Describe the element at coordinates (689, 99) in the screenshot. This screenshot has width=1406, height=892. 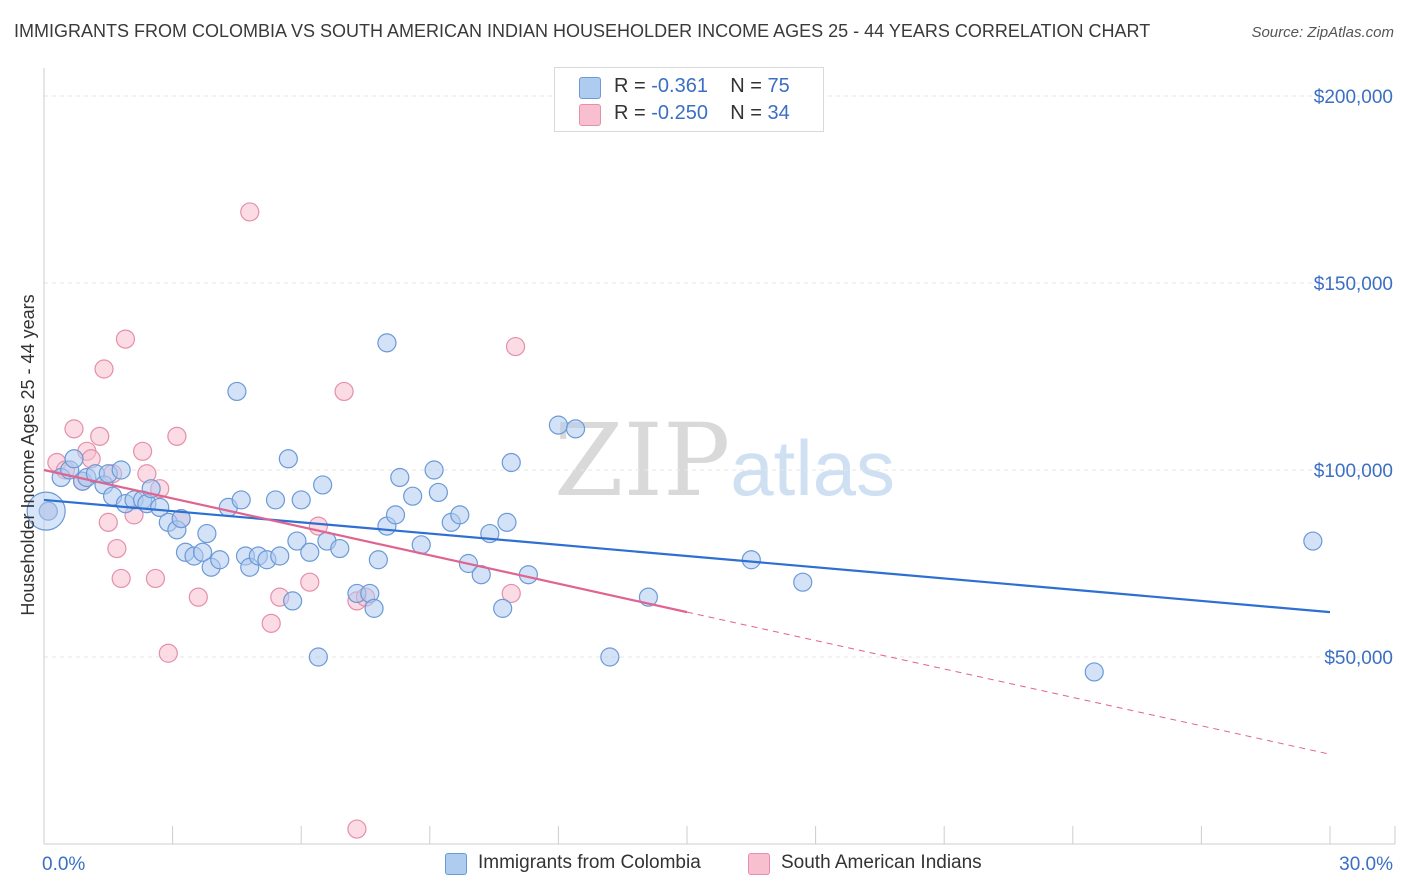
I see `correlation-legend: R = -0.361 N = 75 R = -0.250 N = 34` at that location.